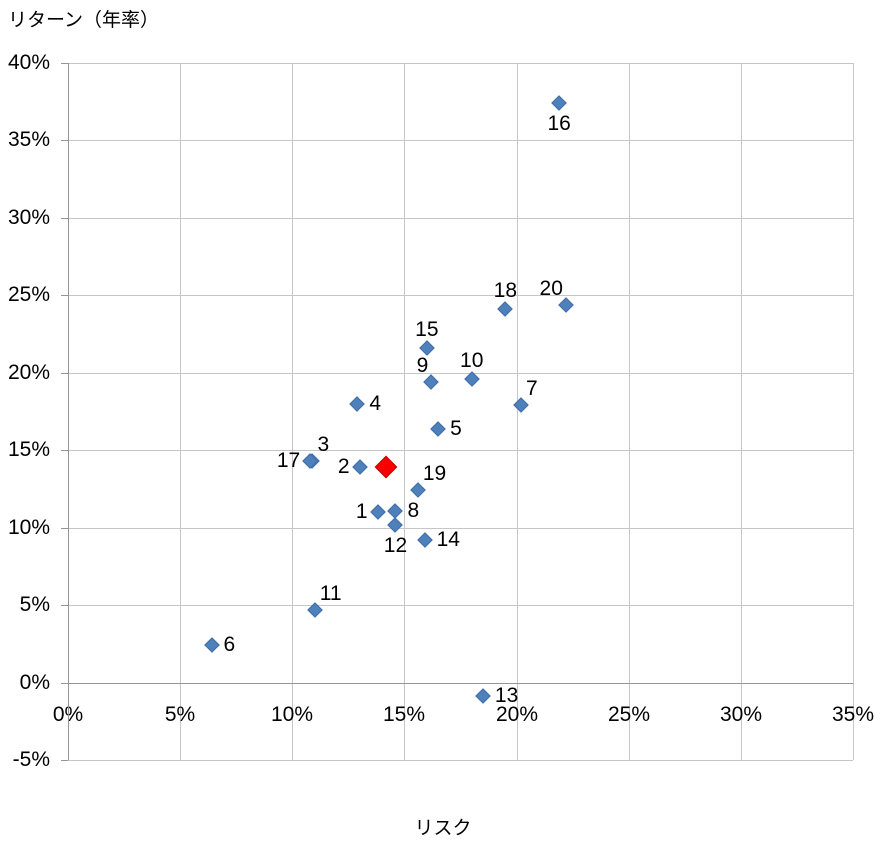 The height and width of the screenshot is (850, 886). What do you see at coordinates (28, 372) in the screenshot?
I see `y-tick-label: 20%` at bounding box center [28, 372].